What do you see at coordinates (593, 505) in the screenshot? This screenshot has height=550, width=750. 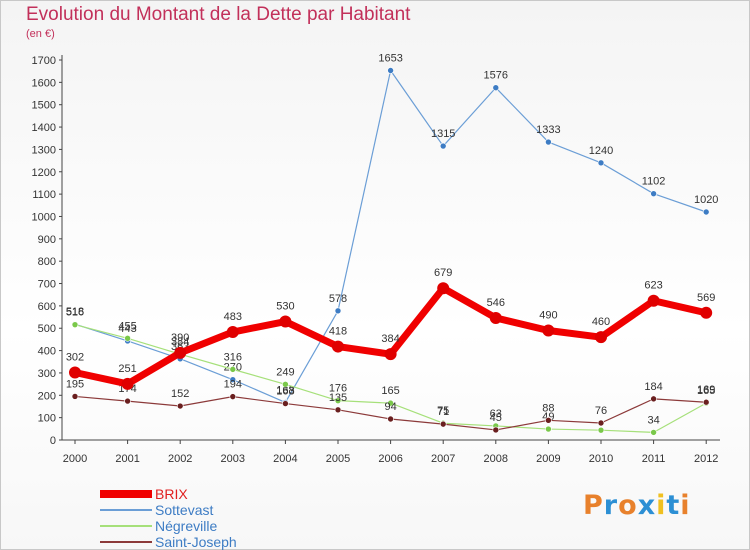 I see `logo-letter: P` at bounding box center [593, 505].